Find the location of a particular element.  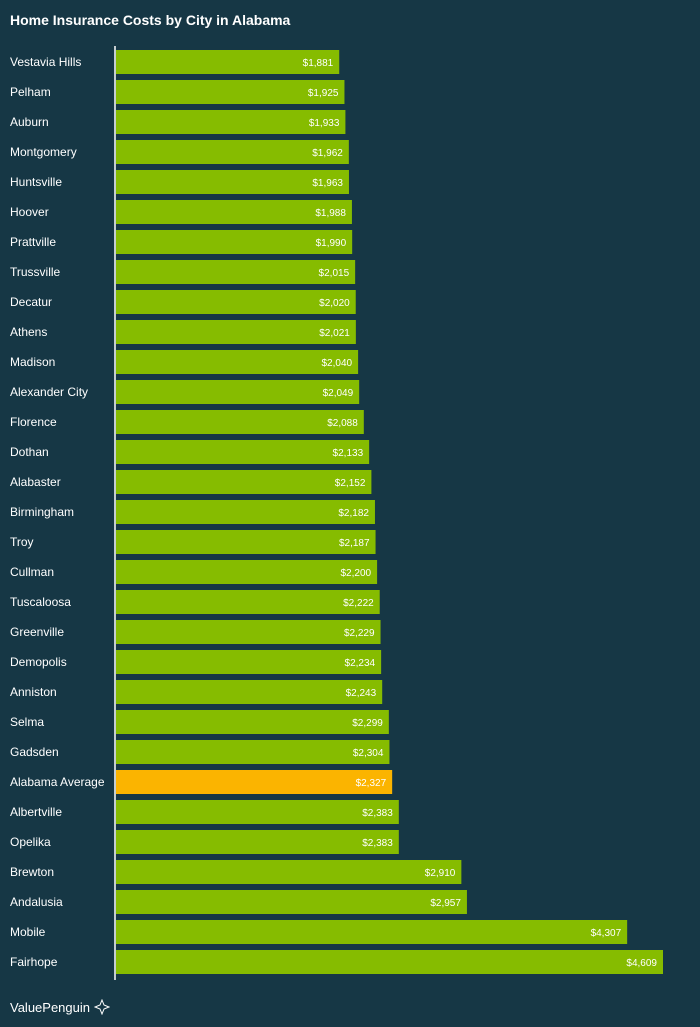

value-label: $2,327 is located at coordinates (371, 783).